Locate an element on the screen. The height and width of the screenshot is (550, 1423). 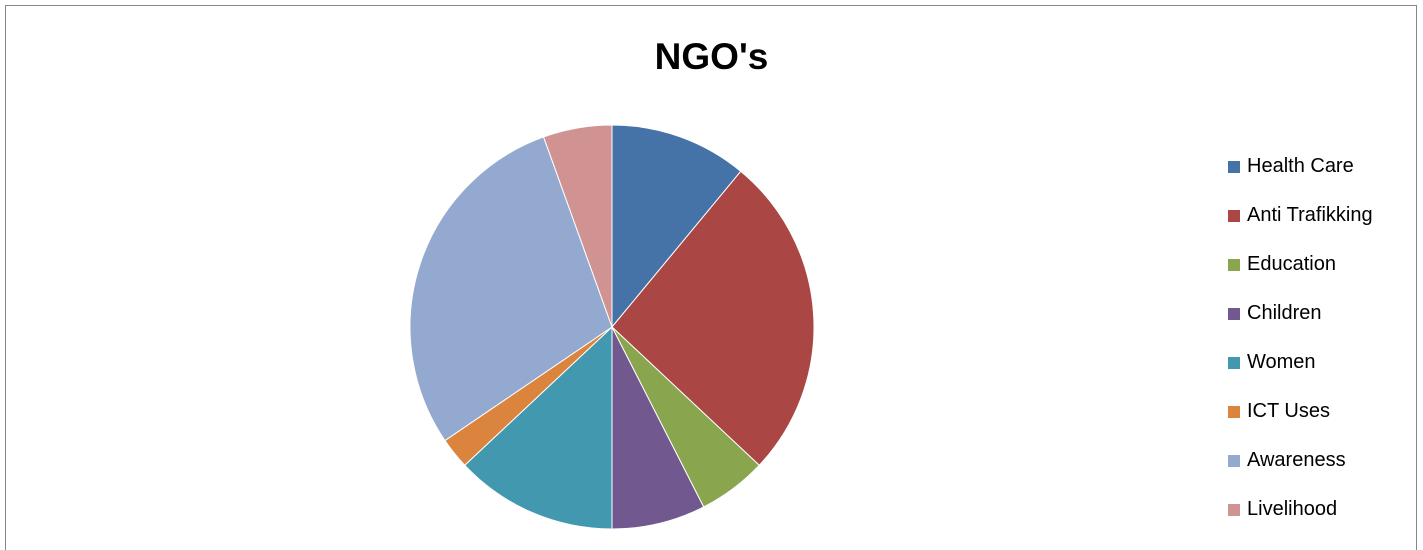
chart-title: NGO's is located at coordinates (711, 56).